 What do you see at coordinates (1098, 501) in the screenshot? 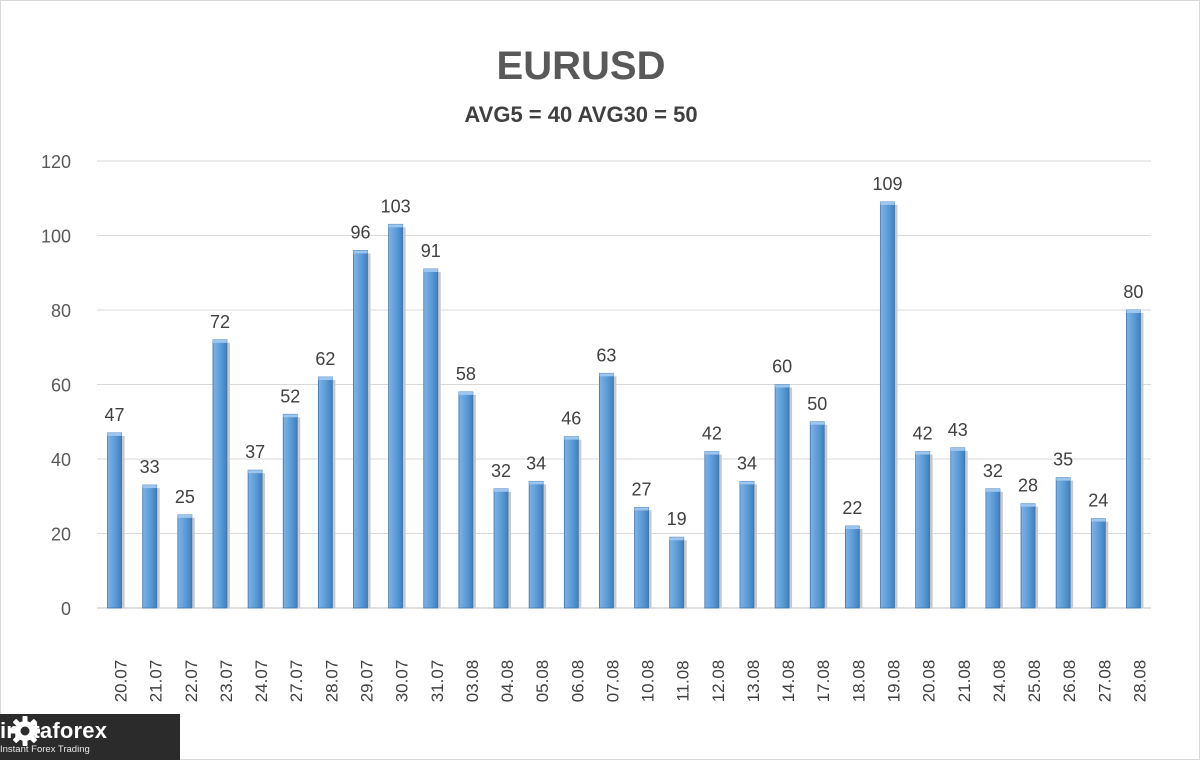
I see `data-label: 24` at bounding box center [1098, 501].